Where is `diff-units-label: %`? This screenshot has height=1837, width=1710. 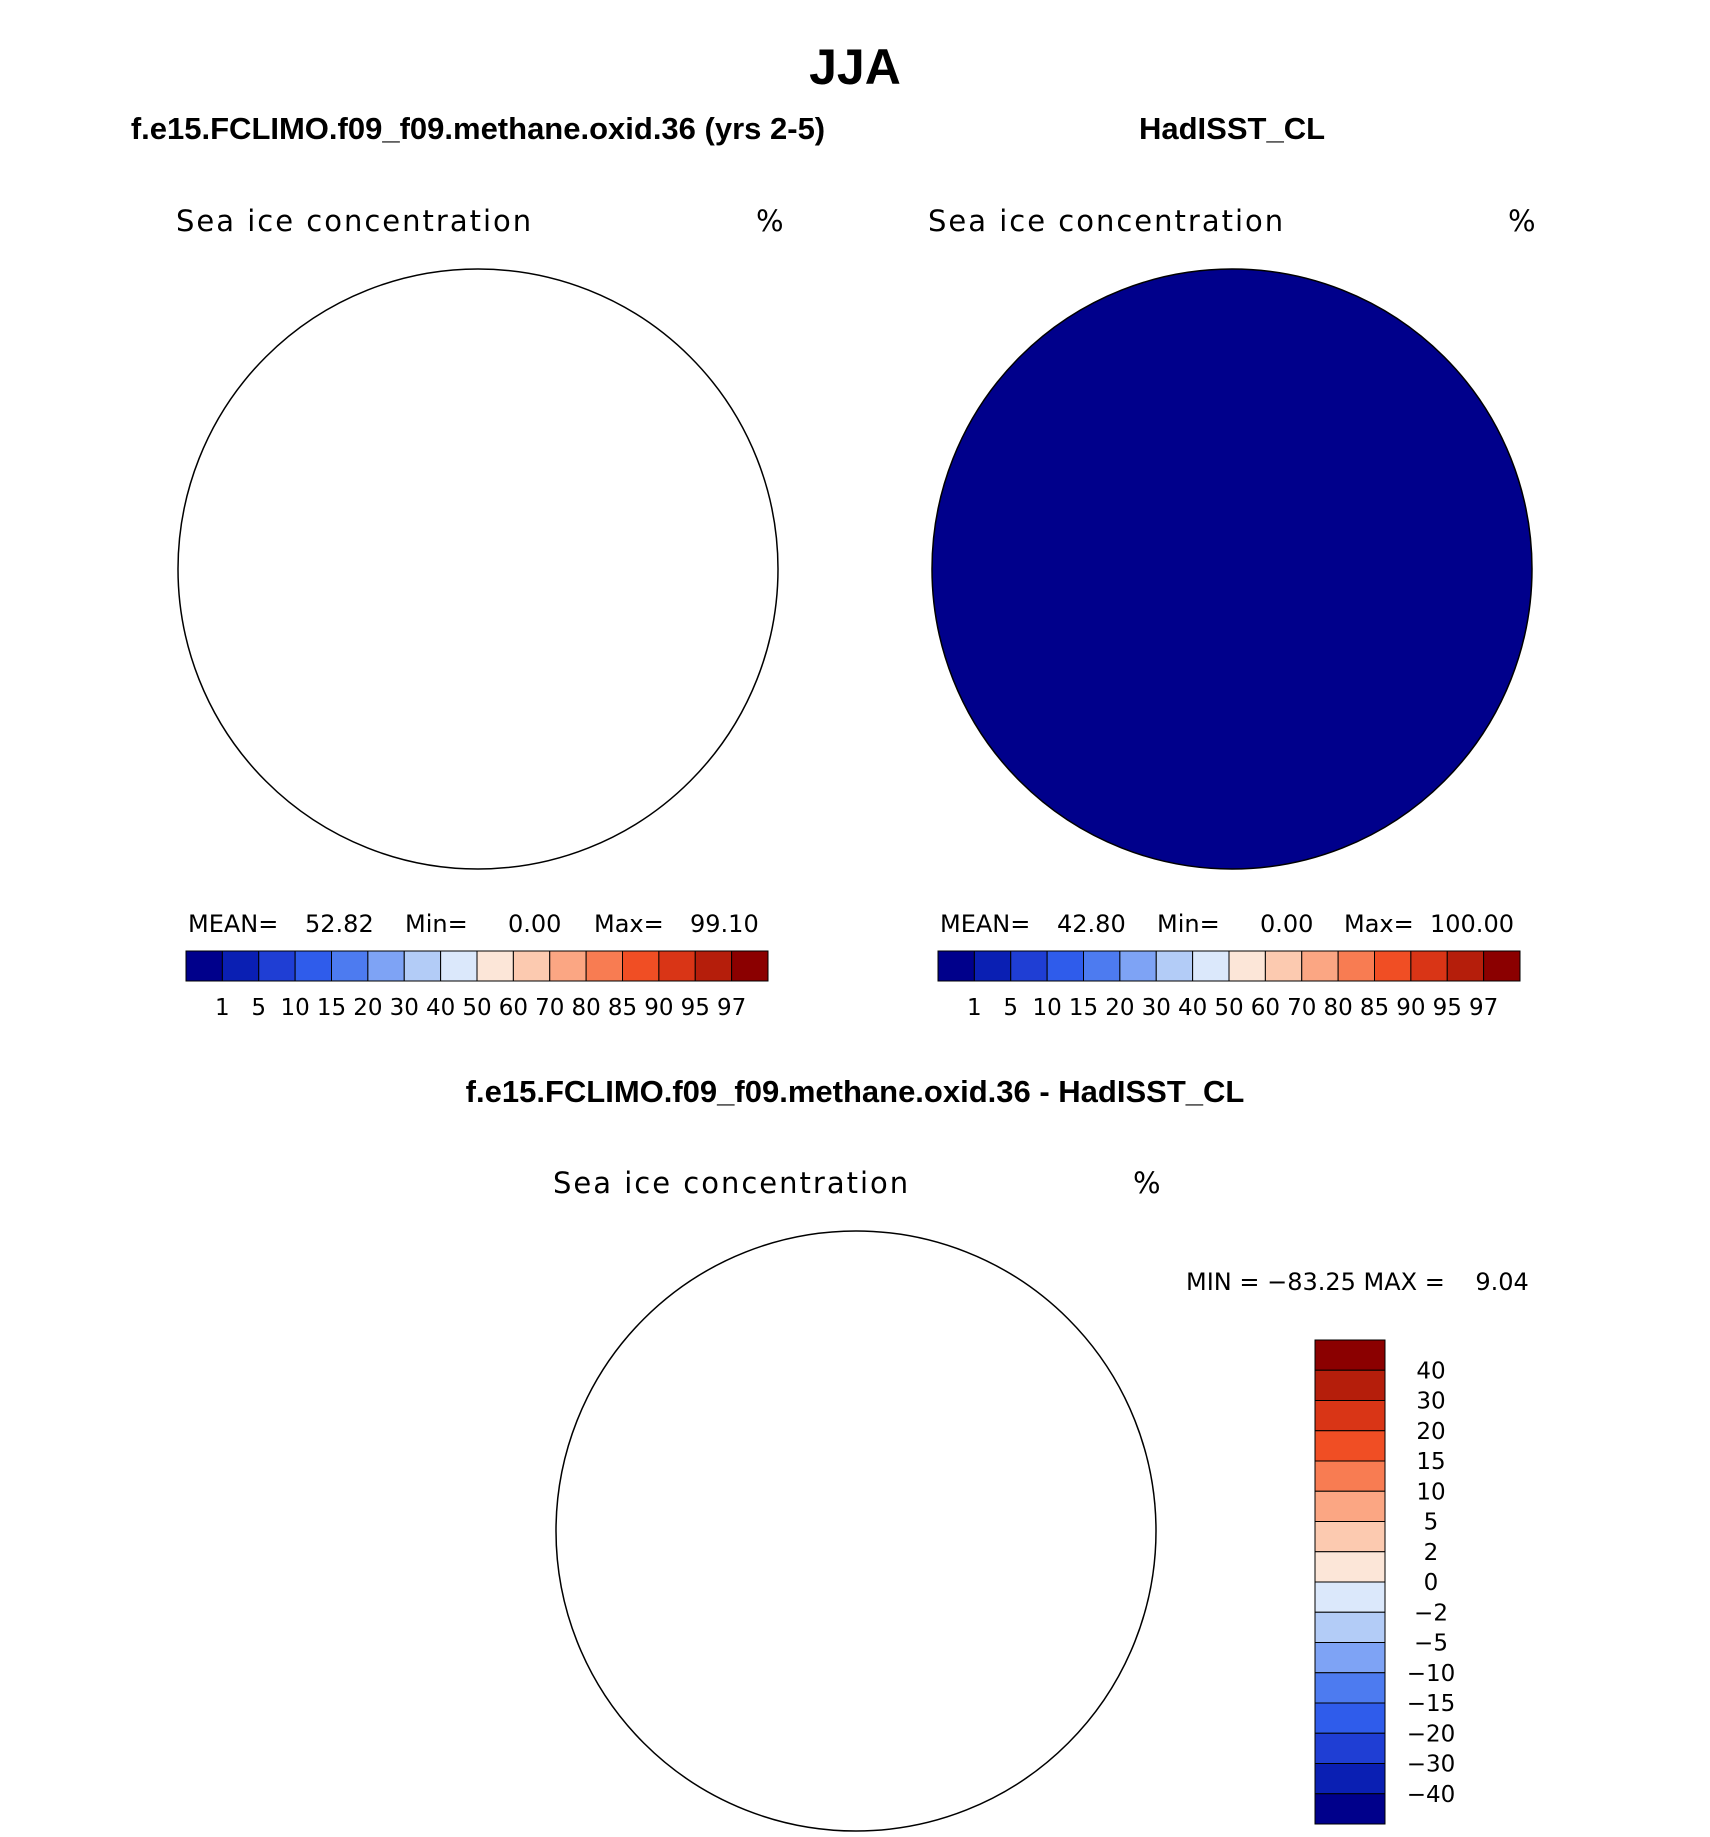
diff-units-label: % is located at coordinates (1147, 1183).